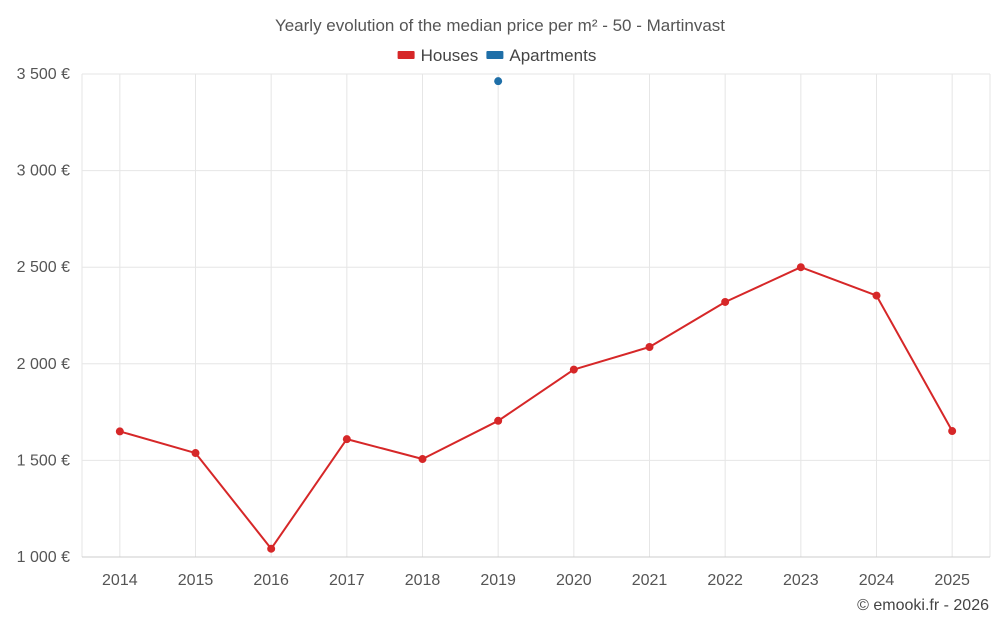 The width and height of the screenshot is (1000, 625). What do you see at coordinates (574, 580) in the screenshot?
I see `x-tick-label: 2020` at bounding box center [574, 580].